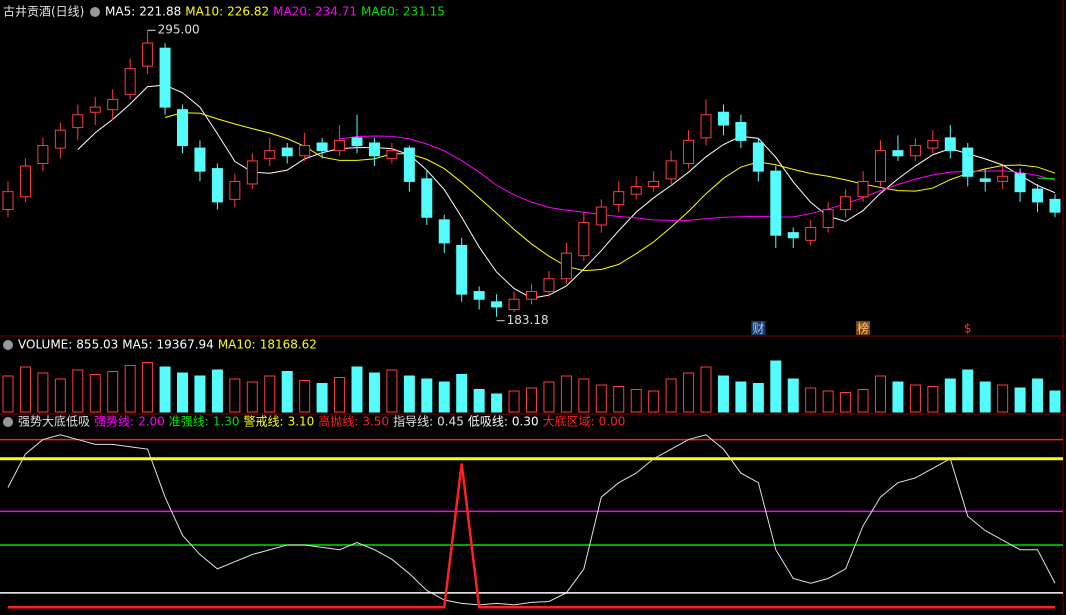 This screenshot has height=615, width=1066. What do you see at coordinates (612, 422) in the screenshot?
I see `legend-value: 0.00` at bounding box center [612, 422].